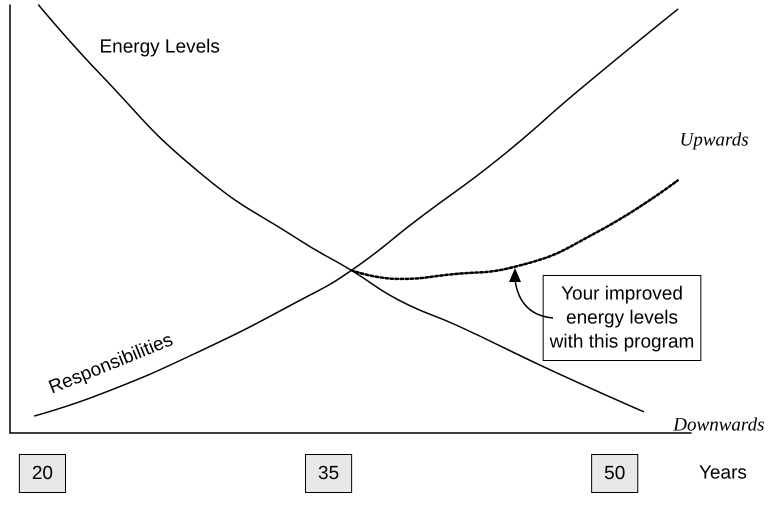 The width and height of the screenshot is (781, 530). Describe the element at coordinates (329, 473) in the screenshot. I see `x-tick-label: 35` at that location.